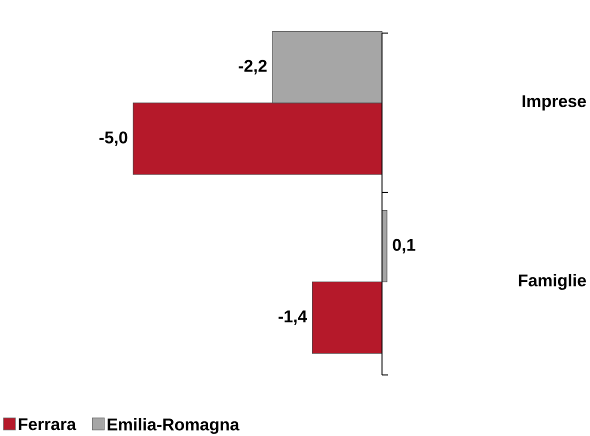  Describe the element at coordinates (47, 424) in the screenshot. I see `legend-label: Ferrara` at that location.